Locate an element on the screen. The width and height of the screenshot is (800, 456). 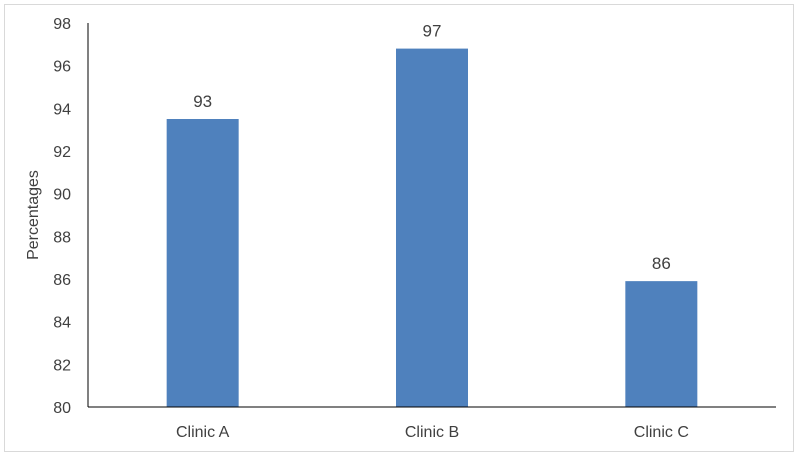
bar-clinic-c is located at coordinates (661, 344).